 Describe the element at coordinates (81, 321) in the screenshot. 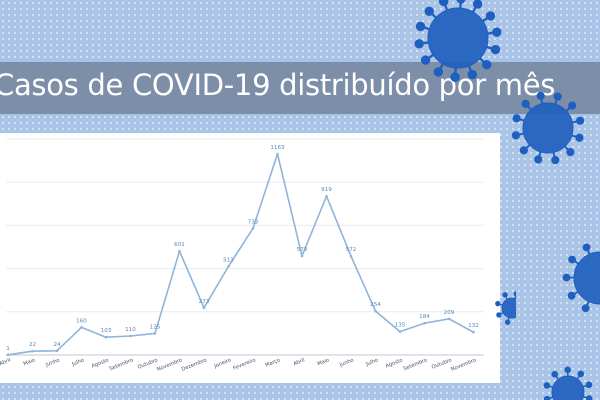

I see `data-label: 160` at that location.